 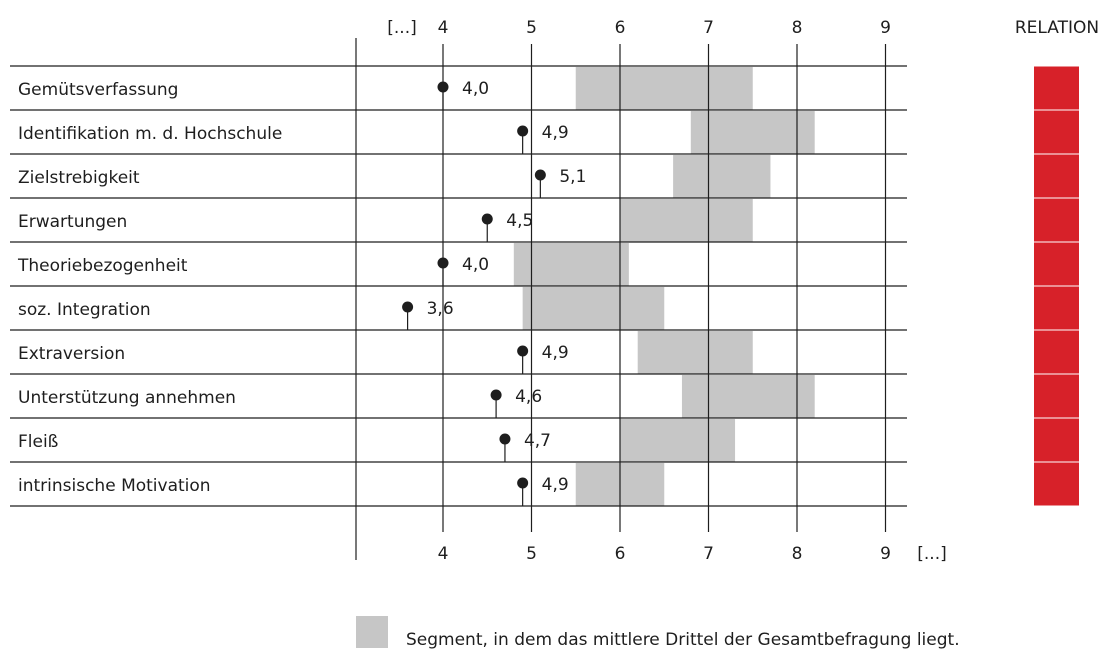 What do you see at coordinates (519, 221) in the screenshot?
I see `value-label: 4,5` at bounding box center [519, 221].